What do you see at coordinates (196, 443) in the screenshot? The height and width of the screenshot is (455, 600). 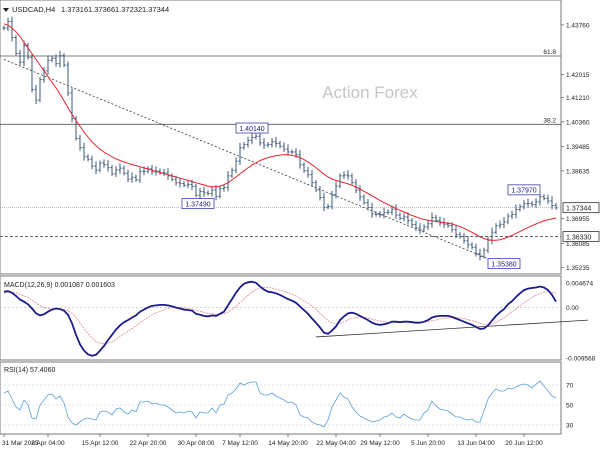 I see `time-axis-label: 30 Apr 08:00` at bounding box center [196, 443].